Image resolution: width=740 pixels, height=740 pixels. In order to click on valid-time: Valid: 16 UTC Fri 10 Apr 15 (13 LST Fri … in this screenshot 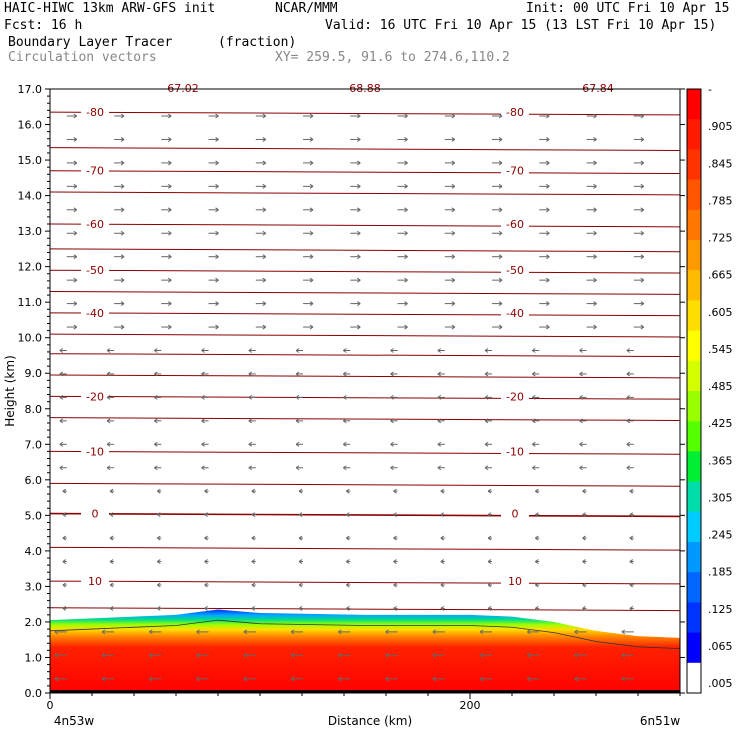, I will do `click(521, 25)`.